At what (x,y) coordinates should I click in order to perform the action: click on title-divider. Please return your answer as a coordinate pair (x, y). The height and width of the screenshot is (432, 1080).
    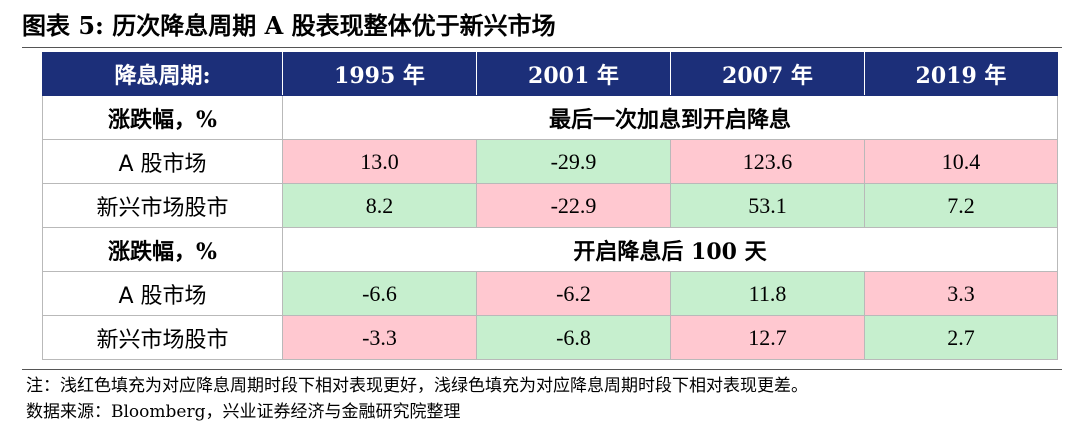
    Looking at the image, I should click on (542, 47).